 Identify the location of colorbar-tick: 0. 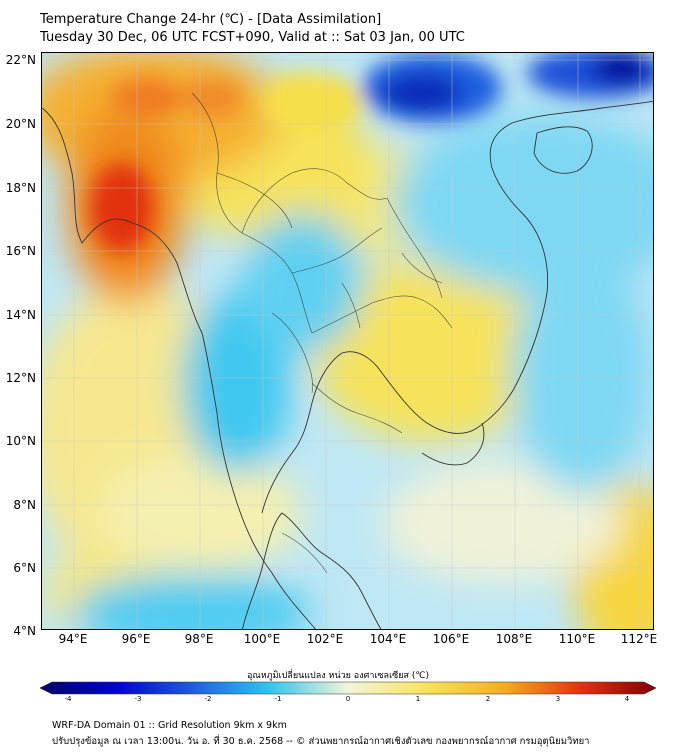
(348, 699).